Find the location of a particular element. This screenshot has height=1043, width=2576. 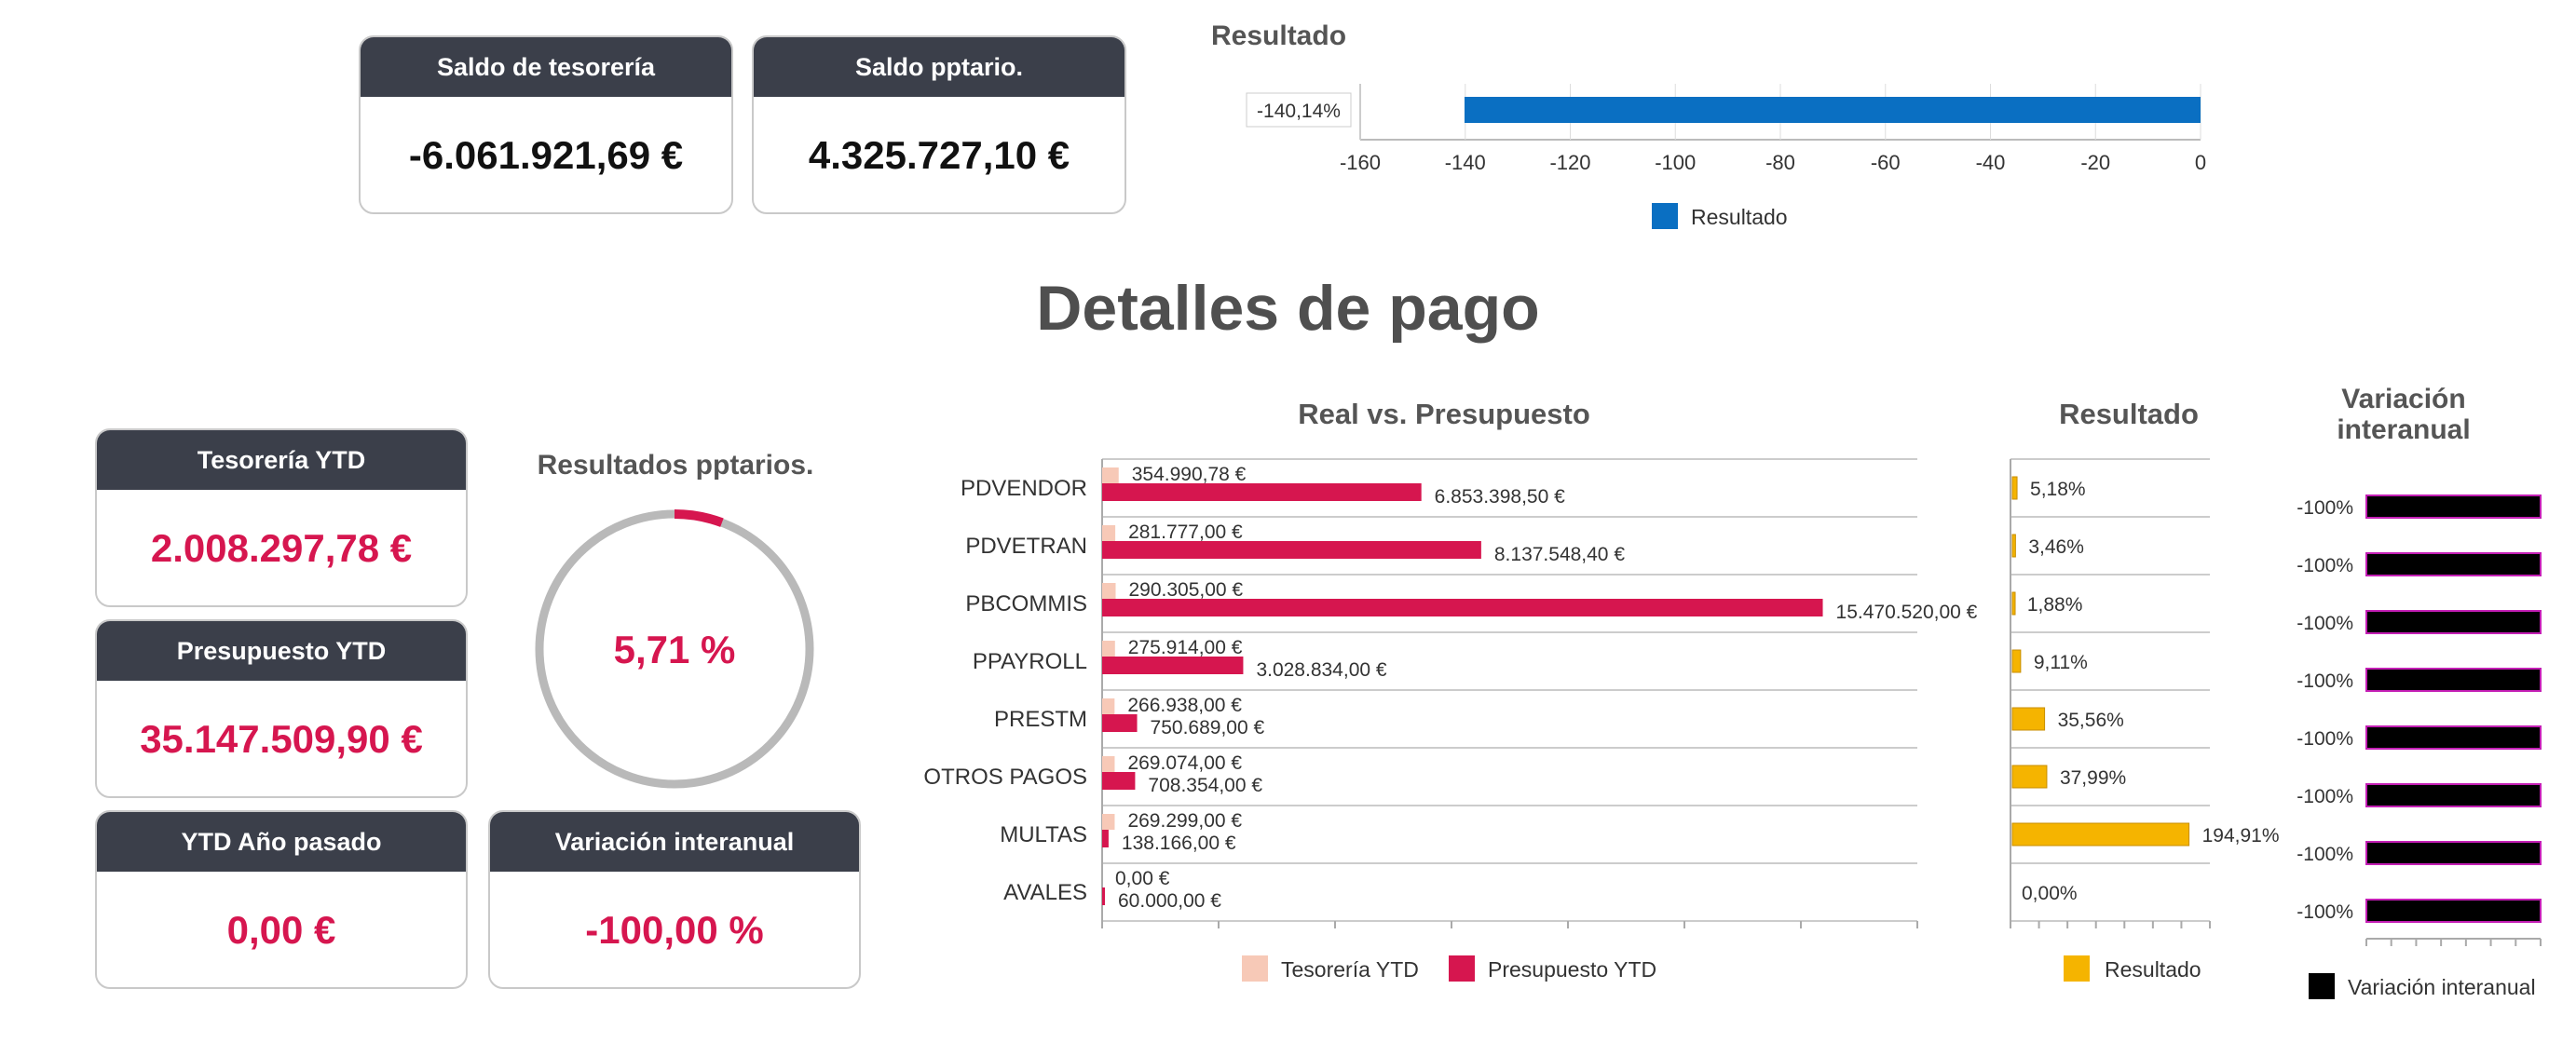

kpi-saldo-pptario: Saldo pptario. 4.325.727,10 € is located at coordinates (939, 124).